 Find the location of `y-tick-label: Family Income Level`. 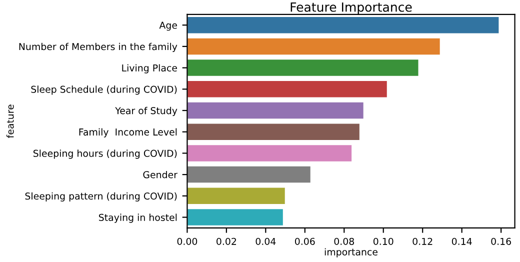

y-tick-label: Family Income Level is located at coordinates (128, 133).